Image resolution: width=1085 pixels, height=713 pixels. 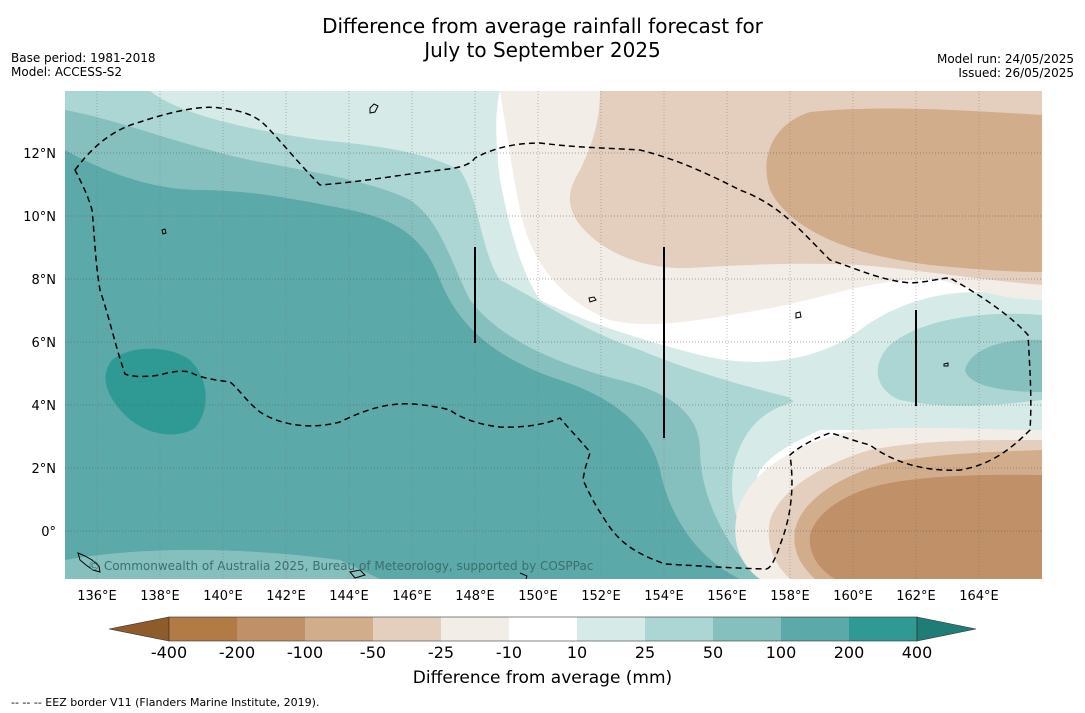 I want to click on colorbar-tick: -10, so click(x=509, y=652).